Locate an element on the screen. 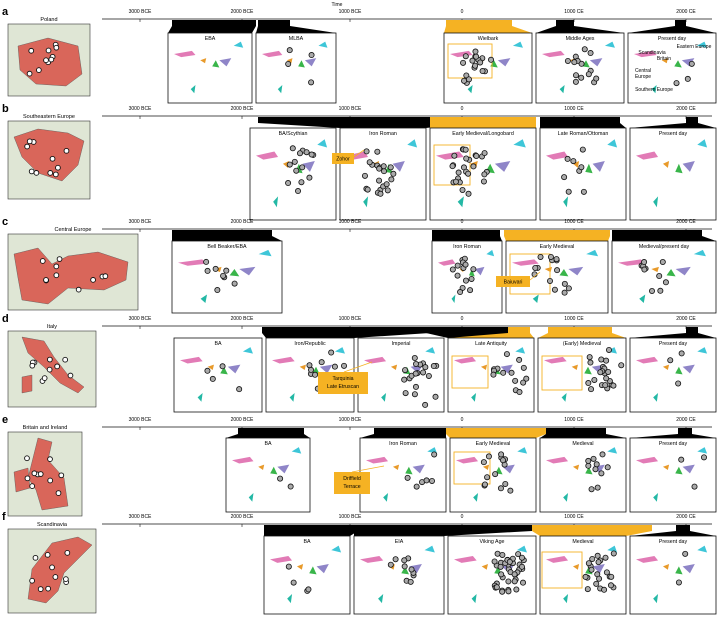  pca-panel-title: Bell Beaker/EBA is located at coordinates (227, 247).